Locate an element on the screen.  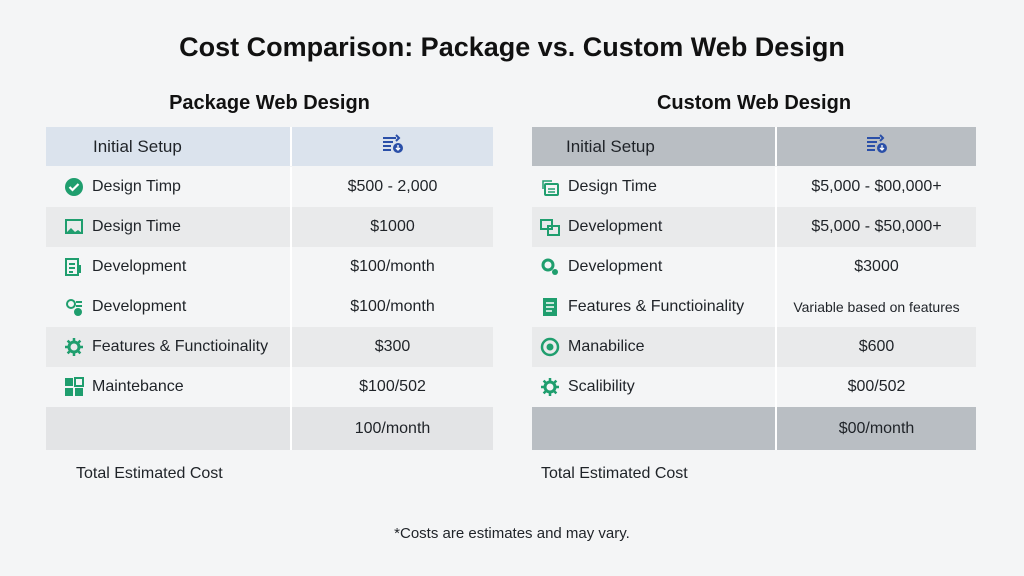
target-icon is located at coordinates (550, 347).